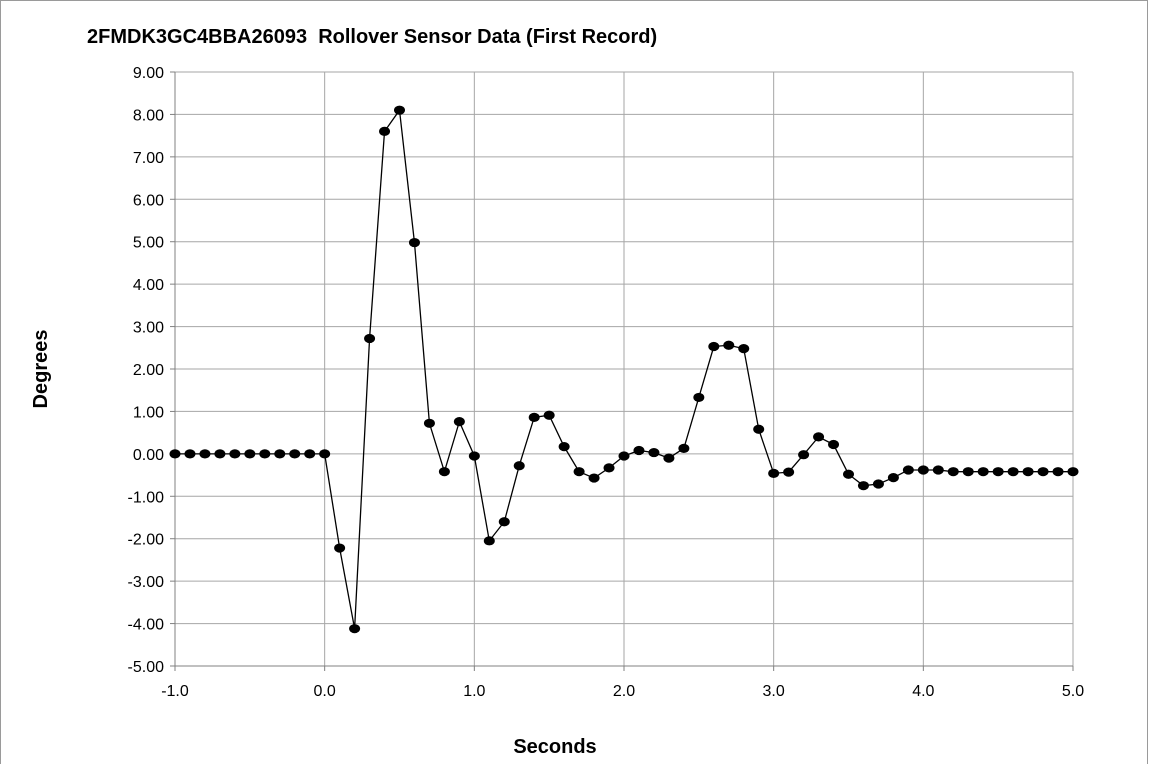  What do you see at coordinates (474, 691) in the screenshot?
I see `x-tick-label: 1.0` at bounding box center [474, 691].